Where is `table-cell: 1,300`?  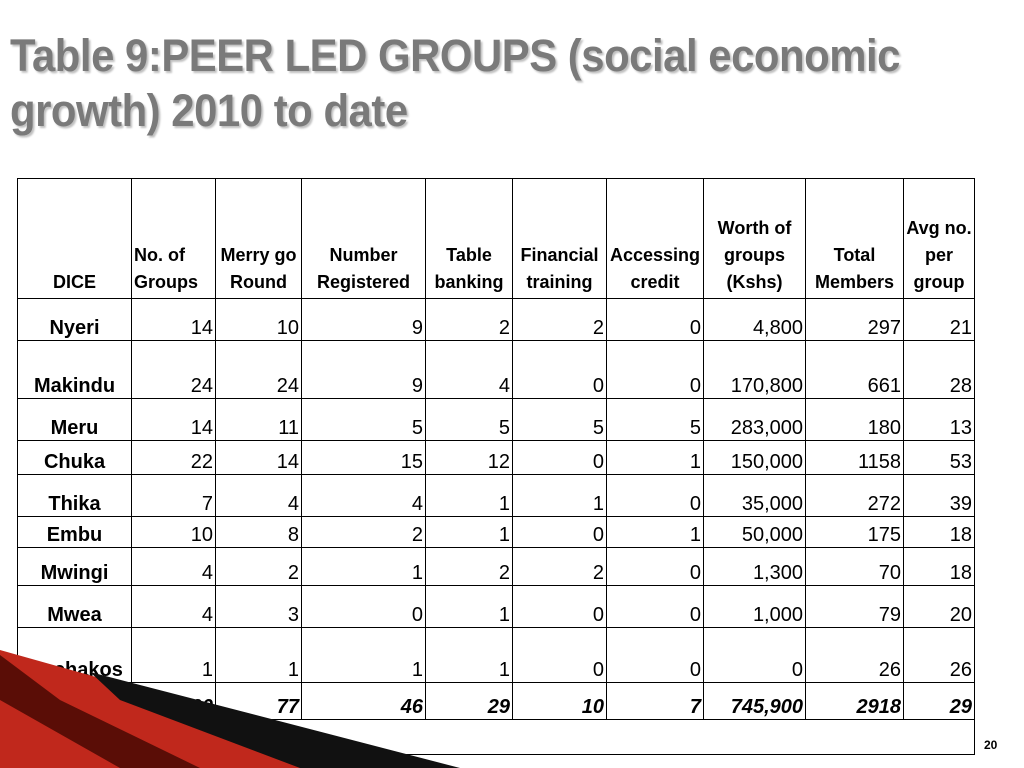
table-cell: 1,300 is located at coordinates (754, 566).